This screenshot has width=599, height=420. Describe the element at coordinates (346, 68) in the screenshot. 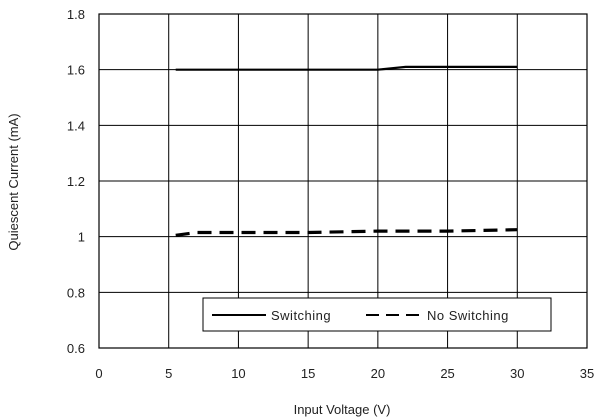

I see `series-line-switching` at that location.